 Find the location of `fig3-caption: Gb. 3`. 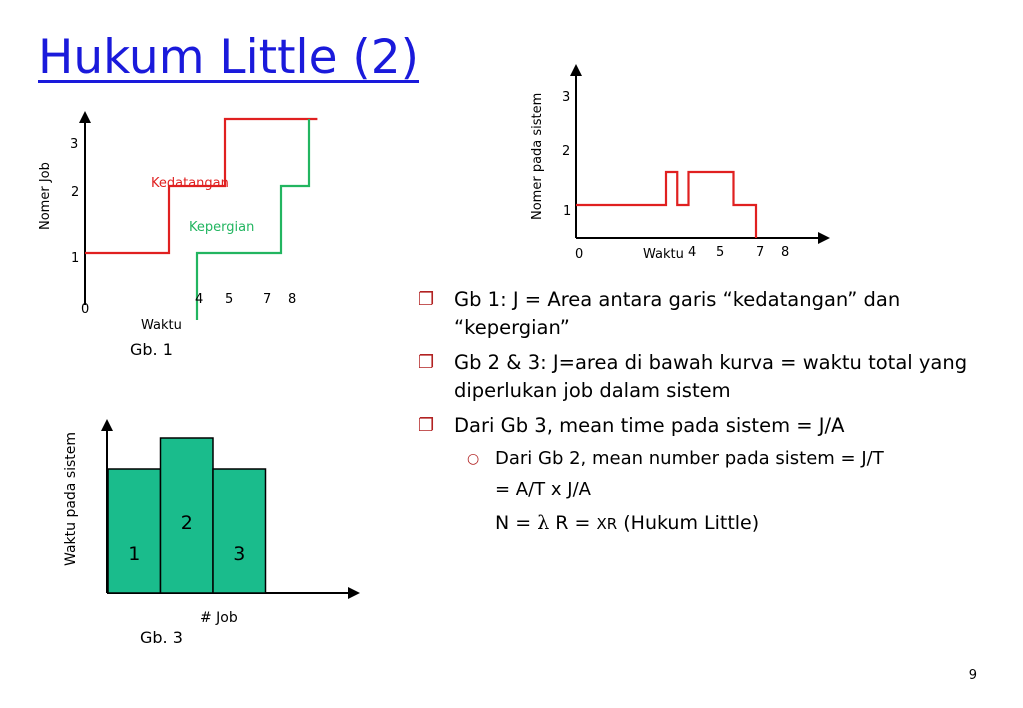

fig3-caption: Gb. 3 is located at coordinates (161, 637).